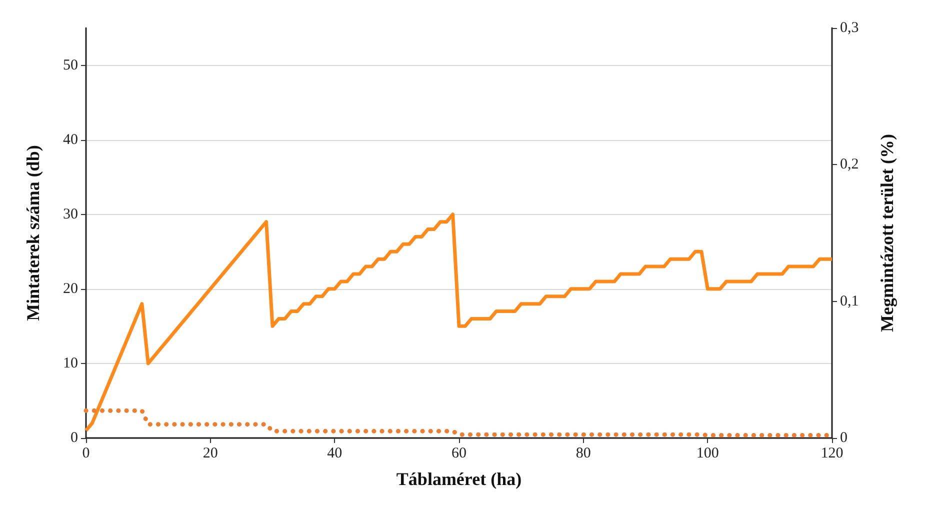 This screenshot has width=930, height=508. What do you see at coordinates (33, 233) in the screenshot?
I see `y-axis-title: Mintaterek száma (db)` at bounding box center [33, 233].